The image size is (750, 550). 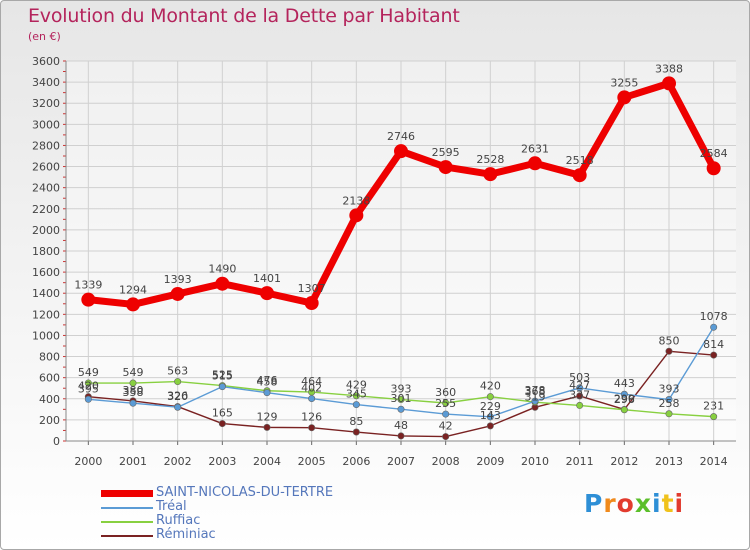 What do you see at coordinates (46, 314) in the screenshot?
I see `y-tick-label: 1200` at bounding box center [46, 314].